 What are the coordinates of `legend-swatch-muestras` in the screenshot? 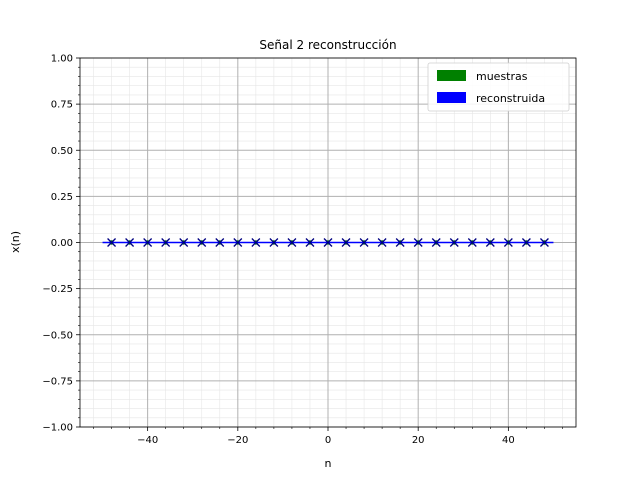 It's located at (451, 75).